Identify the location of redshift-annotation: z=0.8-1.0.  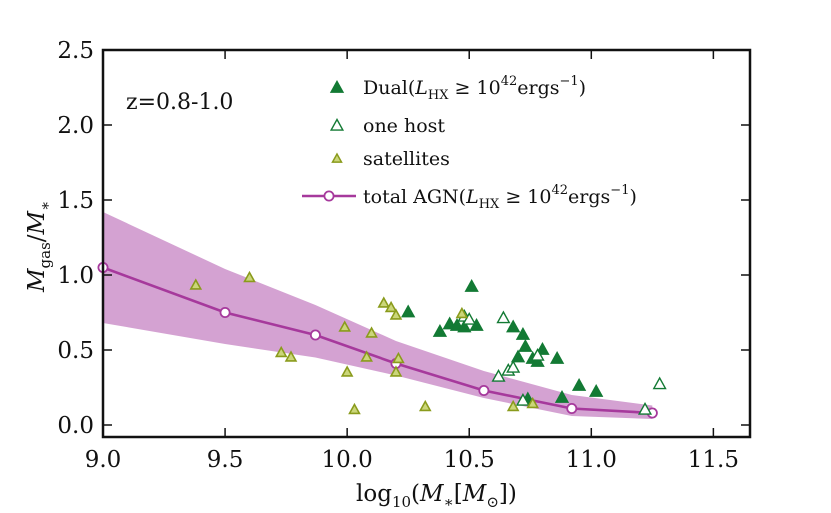
(179, 102).